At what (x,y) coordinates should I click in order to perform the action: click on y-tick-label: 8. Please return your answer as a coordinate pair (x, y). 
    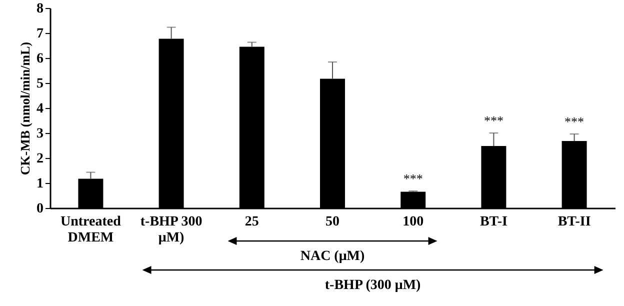
    Looking at the image, I should click on (40, 9).